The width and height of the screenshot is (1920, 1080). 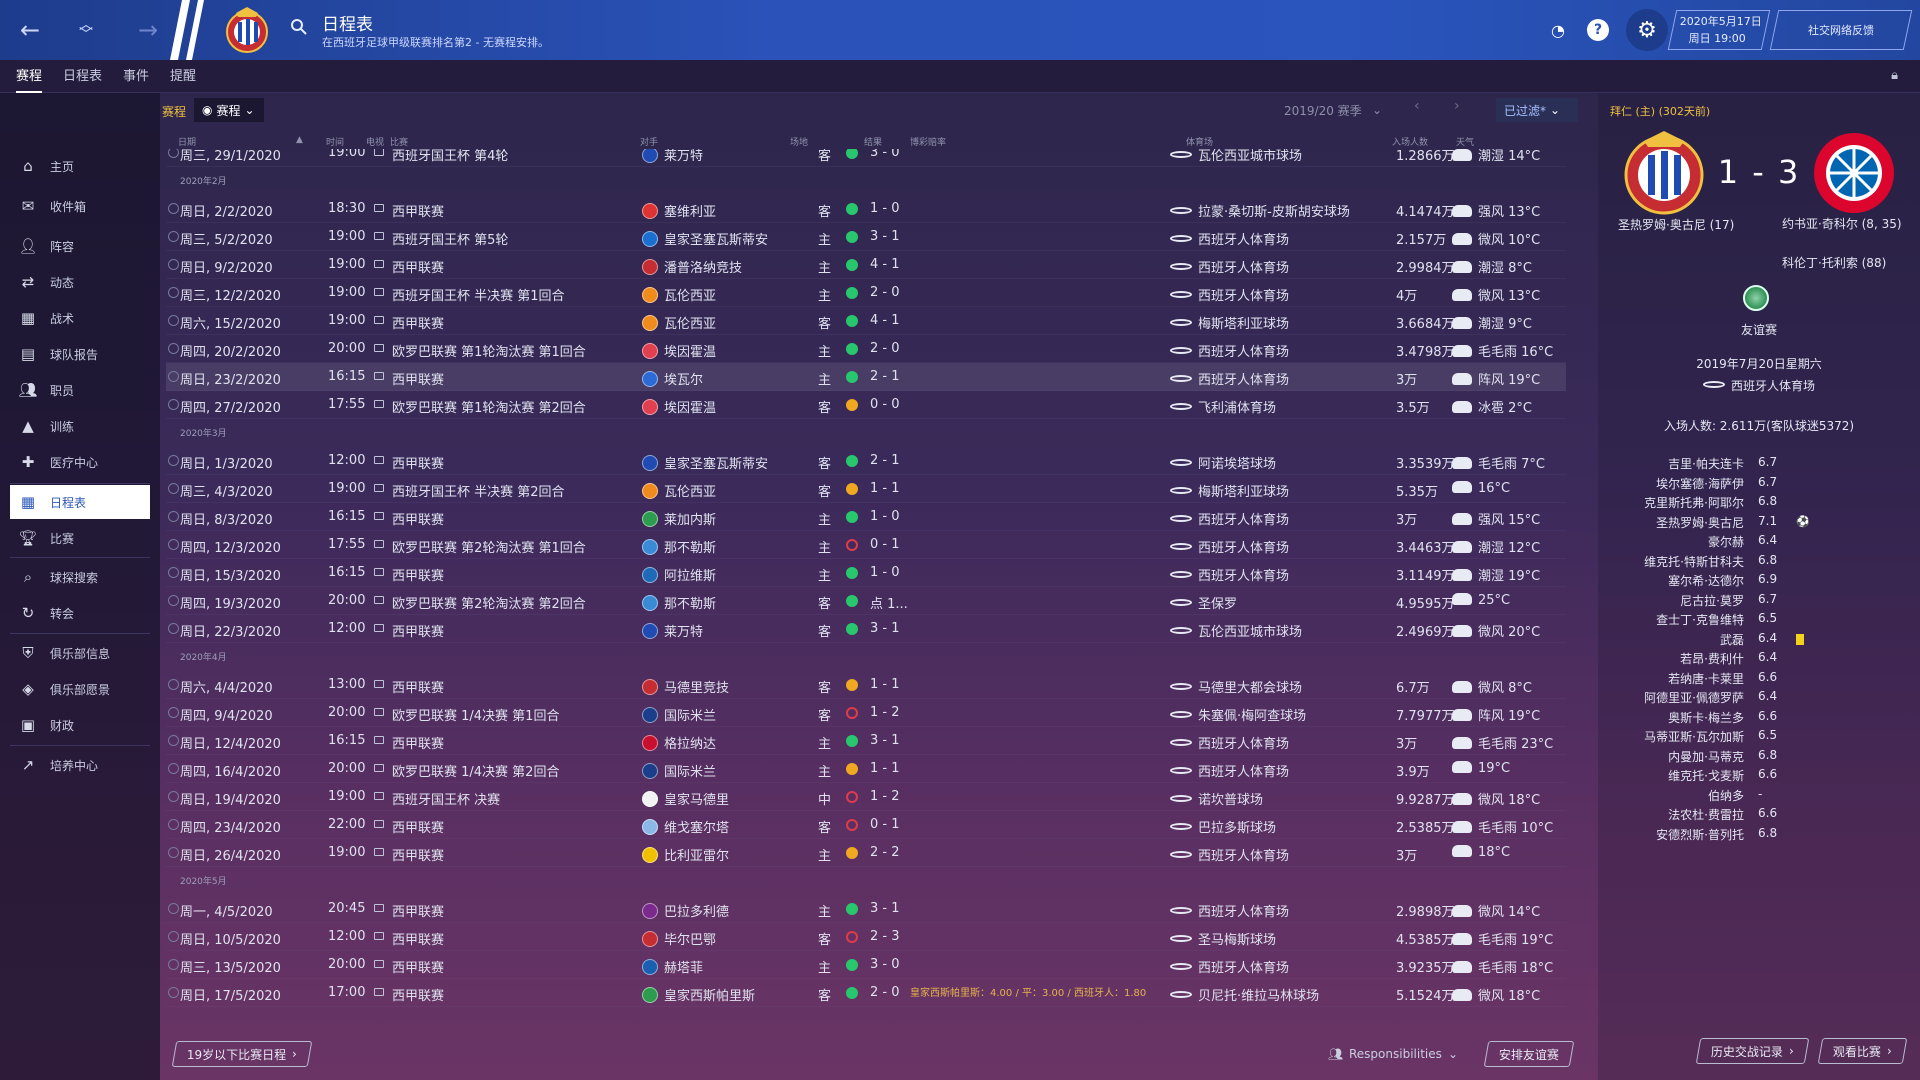 What do you see at coordinates (242, 1054) in the screenshot?
I see `u19-fixtures-button: 19岁以下比赛日程 ›` at bounding box center [242, 1054].